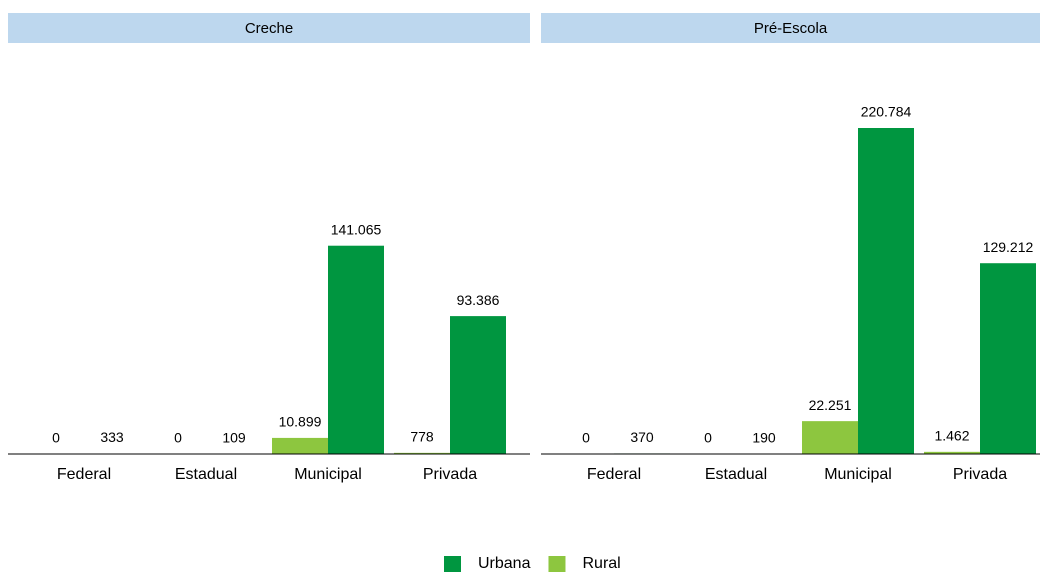 This screenshot has height=572, width=1048. What do you see at coordinates (300, 422) in the screenshot?
I see `value-label: 10.899` at bounding box center [300, 422].